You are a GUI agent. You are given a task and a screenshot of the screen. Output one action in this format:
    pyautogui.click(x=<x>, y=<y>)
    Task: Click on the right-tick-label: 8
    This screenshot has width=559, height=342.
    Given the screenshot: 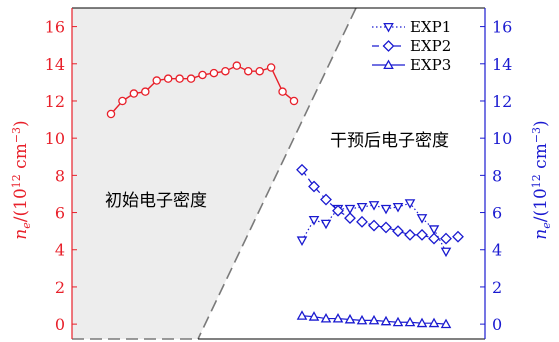 What is the action you would take?
    pyautogui.click(x=497, y=175)
    